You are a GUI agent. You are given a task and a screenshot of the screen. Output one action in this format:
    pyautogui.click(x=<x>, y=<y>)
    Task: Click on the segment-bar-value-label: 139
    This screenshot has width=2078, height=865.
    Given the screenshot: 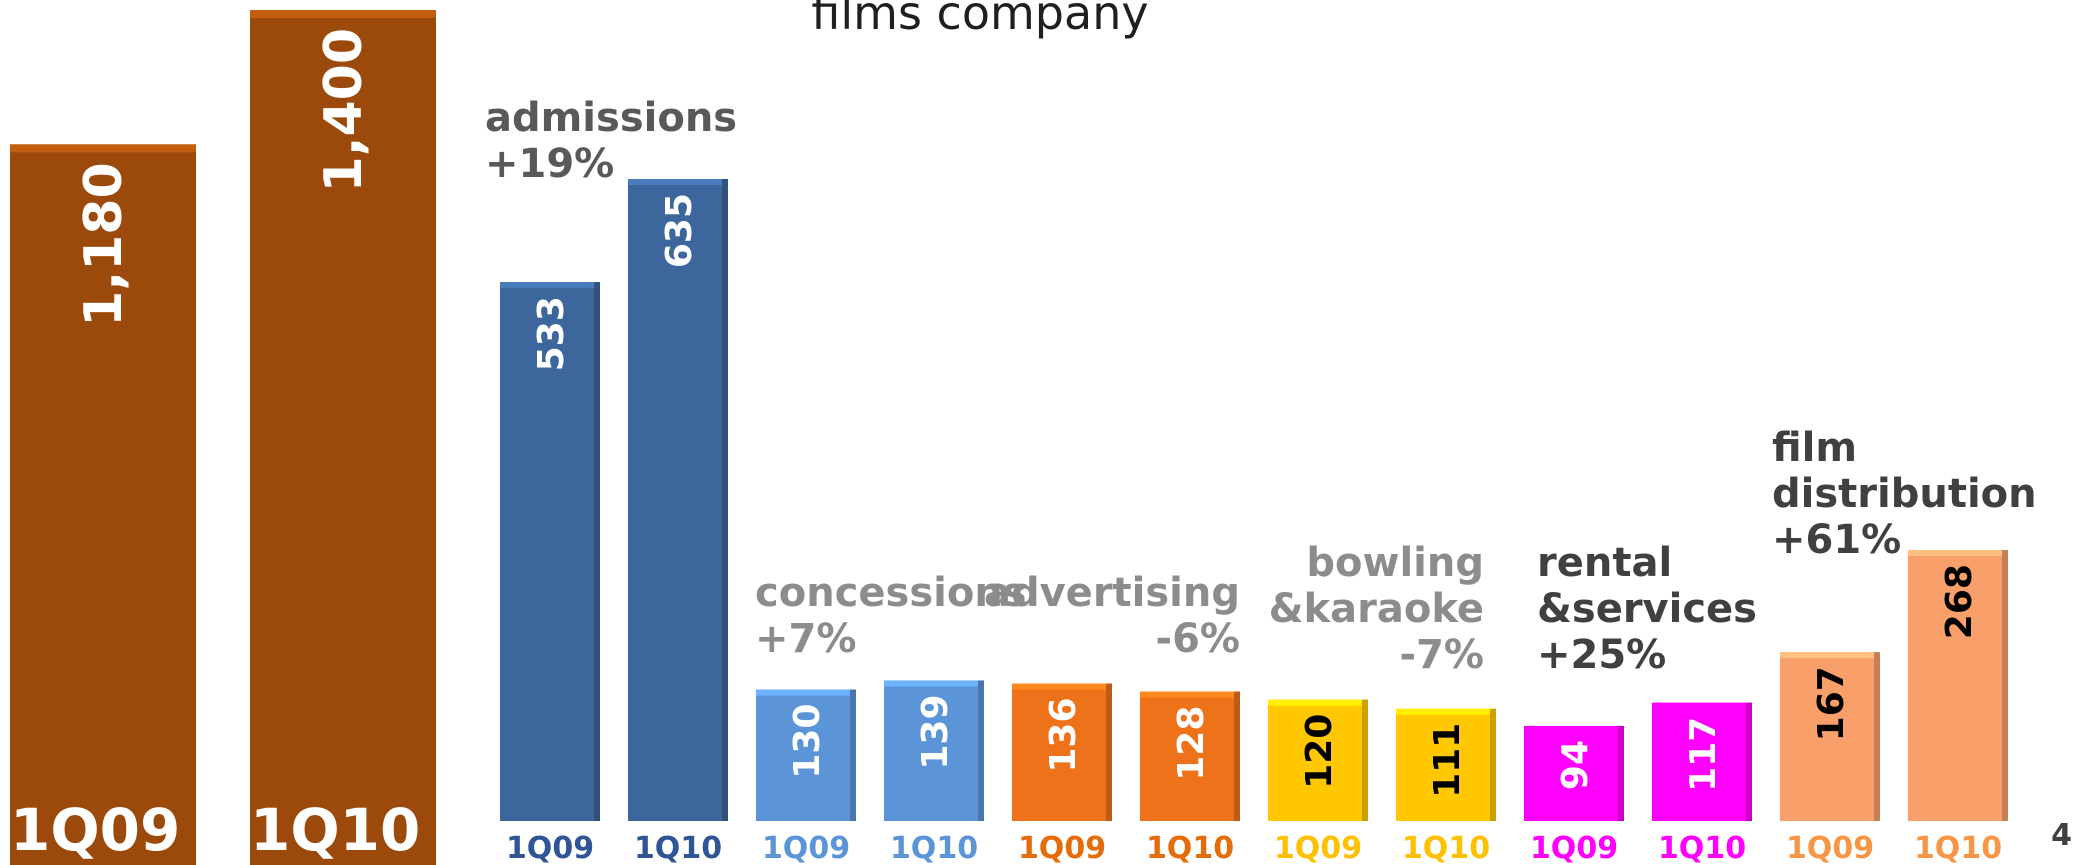 What is the action you would take?
    pyautogui.click(x=935, y=731)
    